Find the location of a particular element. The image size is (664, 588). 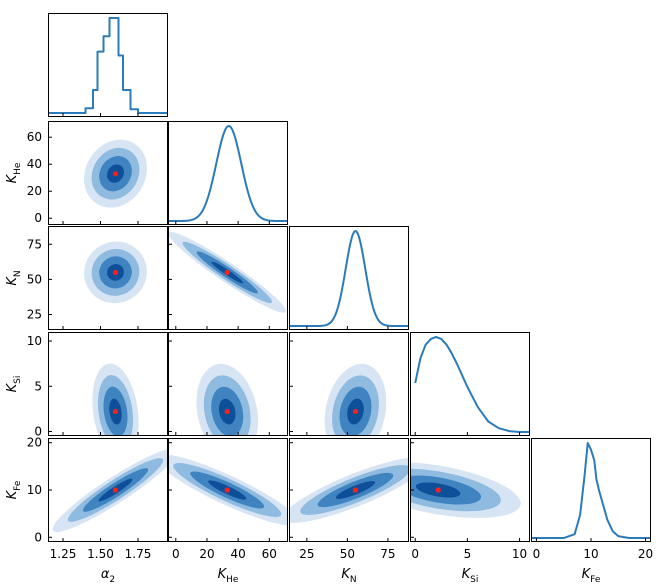

y-tick-label: 5 is located at coordinates (38, 386).